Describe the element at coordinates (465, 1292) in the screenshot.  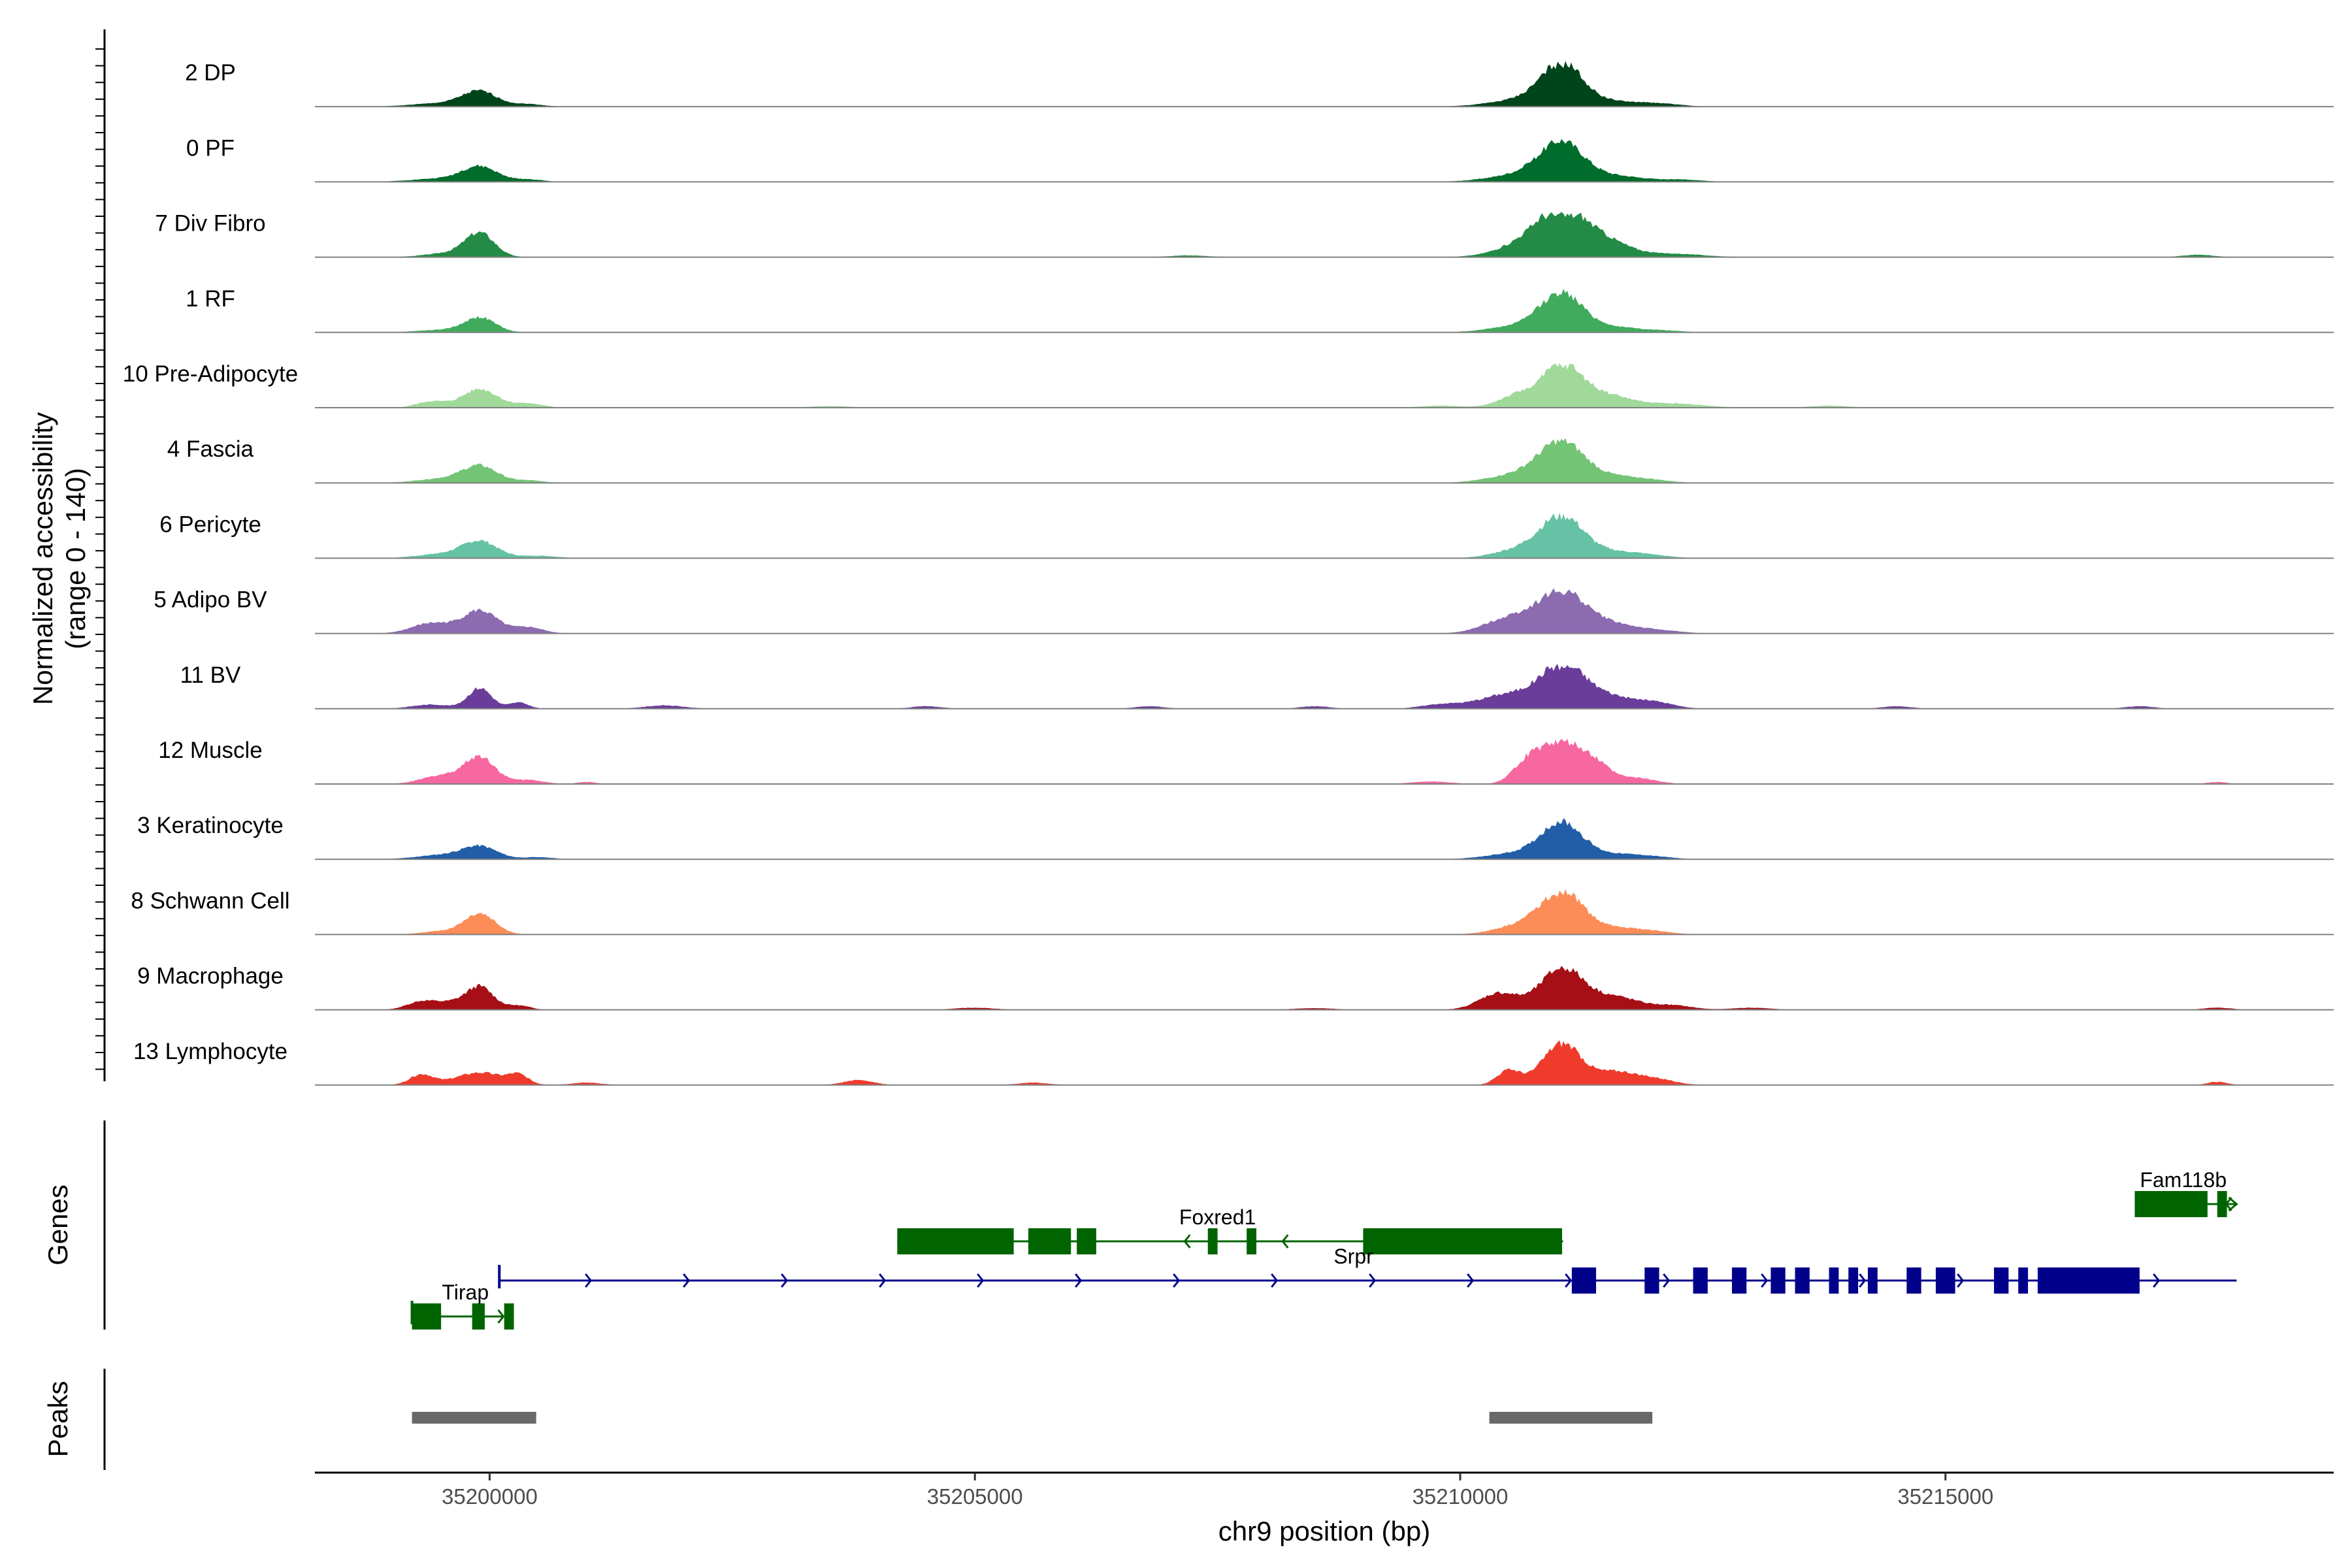
I see `gene-label: Tirap` at that location.